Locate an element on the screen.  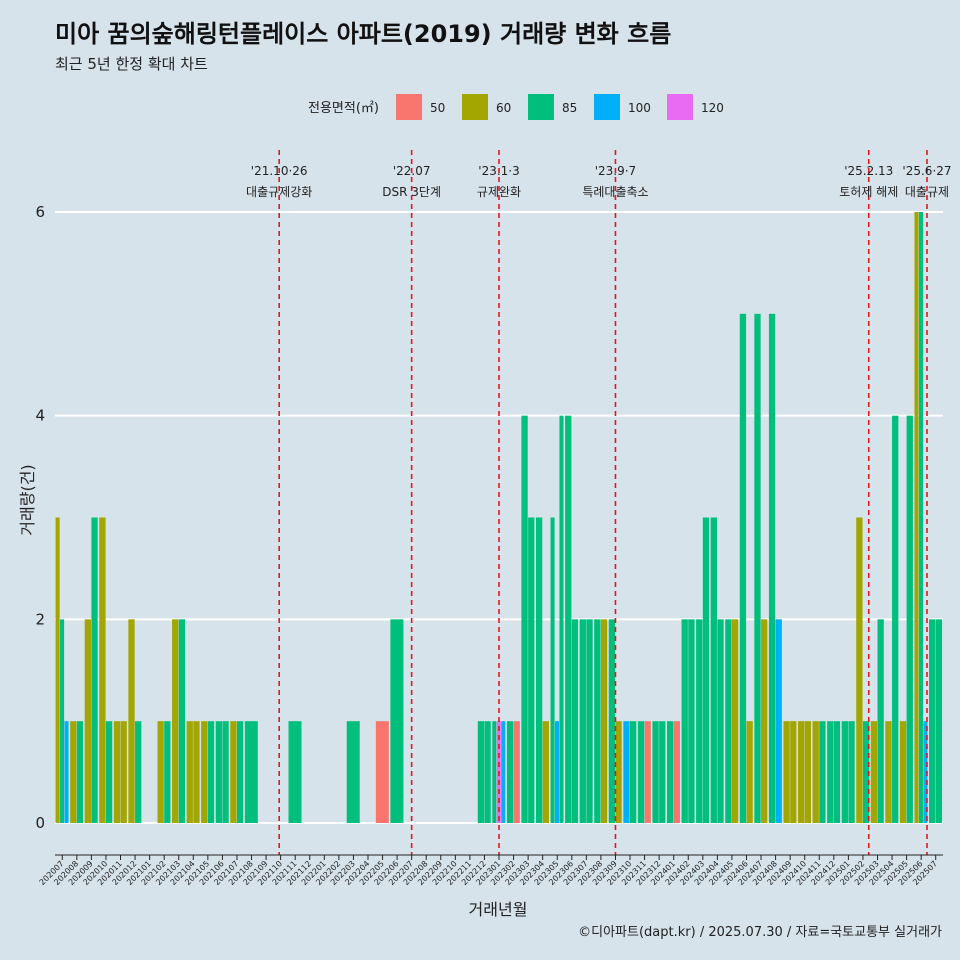
event-label: 특례대출축소 is located at coordinates (615, 192).